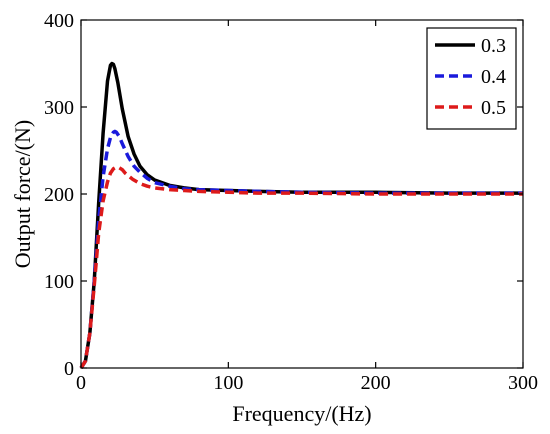 The height and width of the screenshot is (434, 550). What do you see at coordinates (59, 108) in the screenshot?
I see `y-tick-label: 300` at bounding box center [59, 108].